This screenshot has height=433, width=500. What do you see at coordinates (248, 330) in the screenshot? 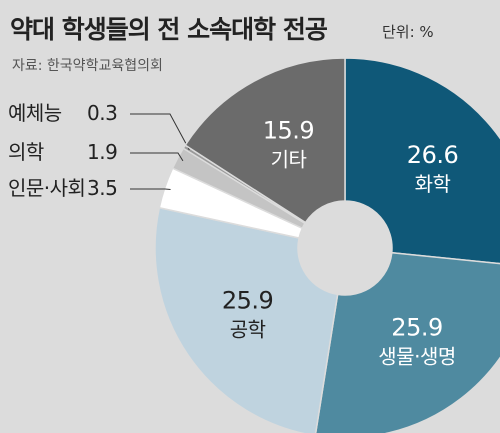
I see `slice-category-label: 공학` at bounding box center [248, 330].